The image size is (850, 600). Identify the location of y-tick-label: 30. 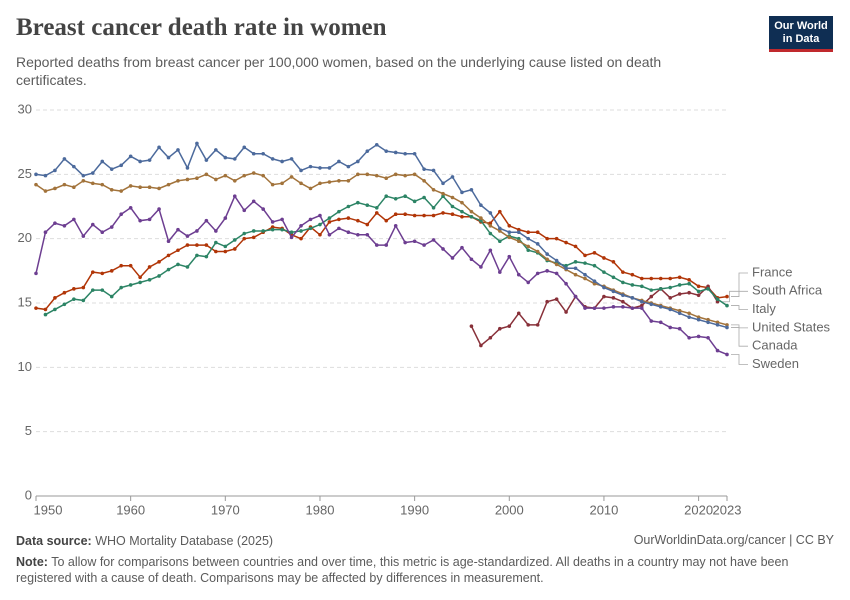
(25, 108).